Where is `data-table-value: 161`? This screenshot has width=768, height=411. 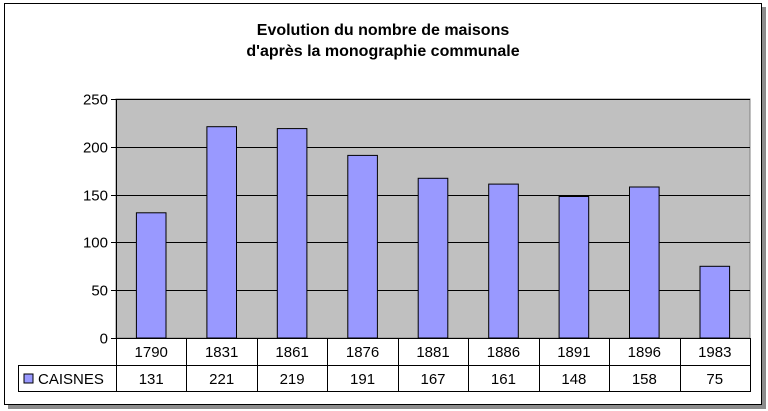 data-table-value: 161 is located at coordinates (503, 379).